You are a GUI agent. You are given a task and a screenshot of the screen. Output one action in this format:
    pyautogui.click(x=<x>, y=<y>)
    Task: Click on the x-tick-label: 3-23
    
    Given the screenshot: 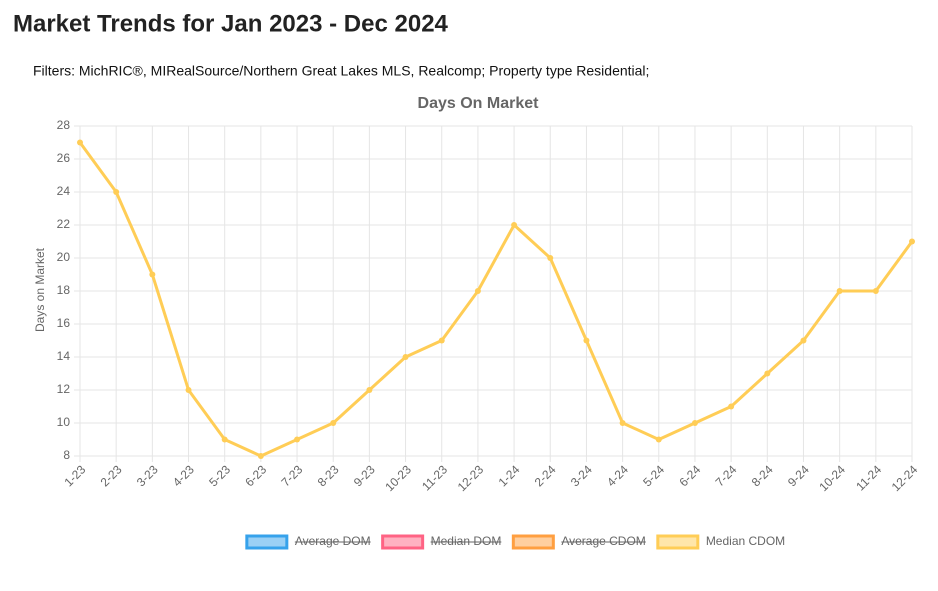 What is the action you would take?
    pyautogui.click(x=147, y=475)
    